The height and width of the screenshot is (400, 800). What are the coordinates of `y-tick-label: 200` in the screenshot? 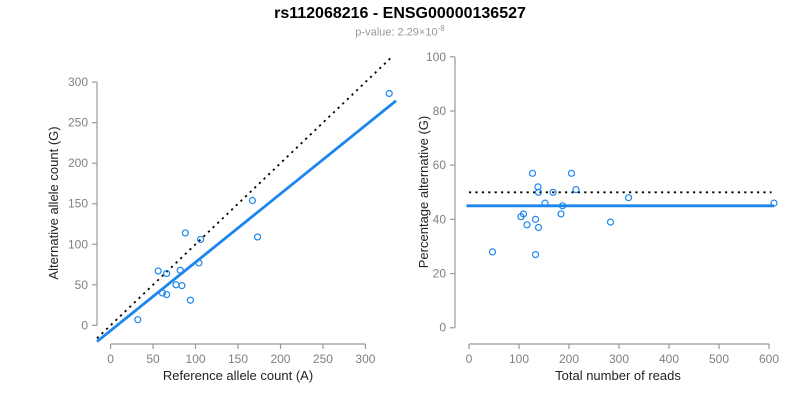 It's located at (78, 163).